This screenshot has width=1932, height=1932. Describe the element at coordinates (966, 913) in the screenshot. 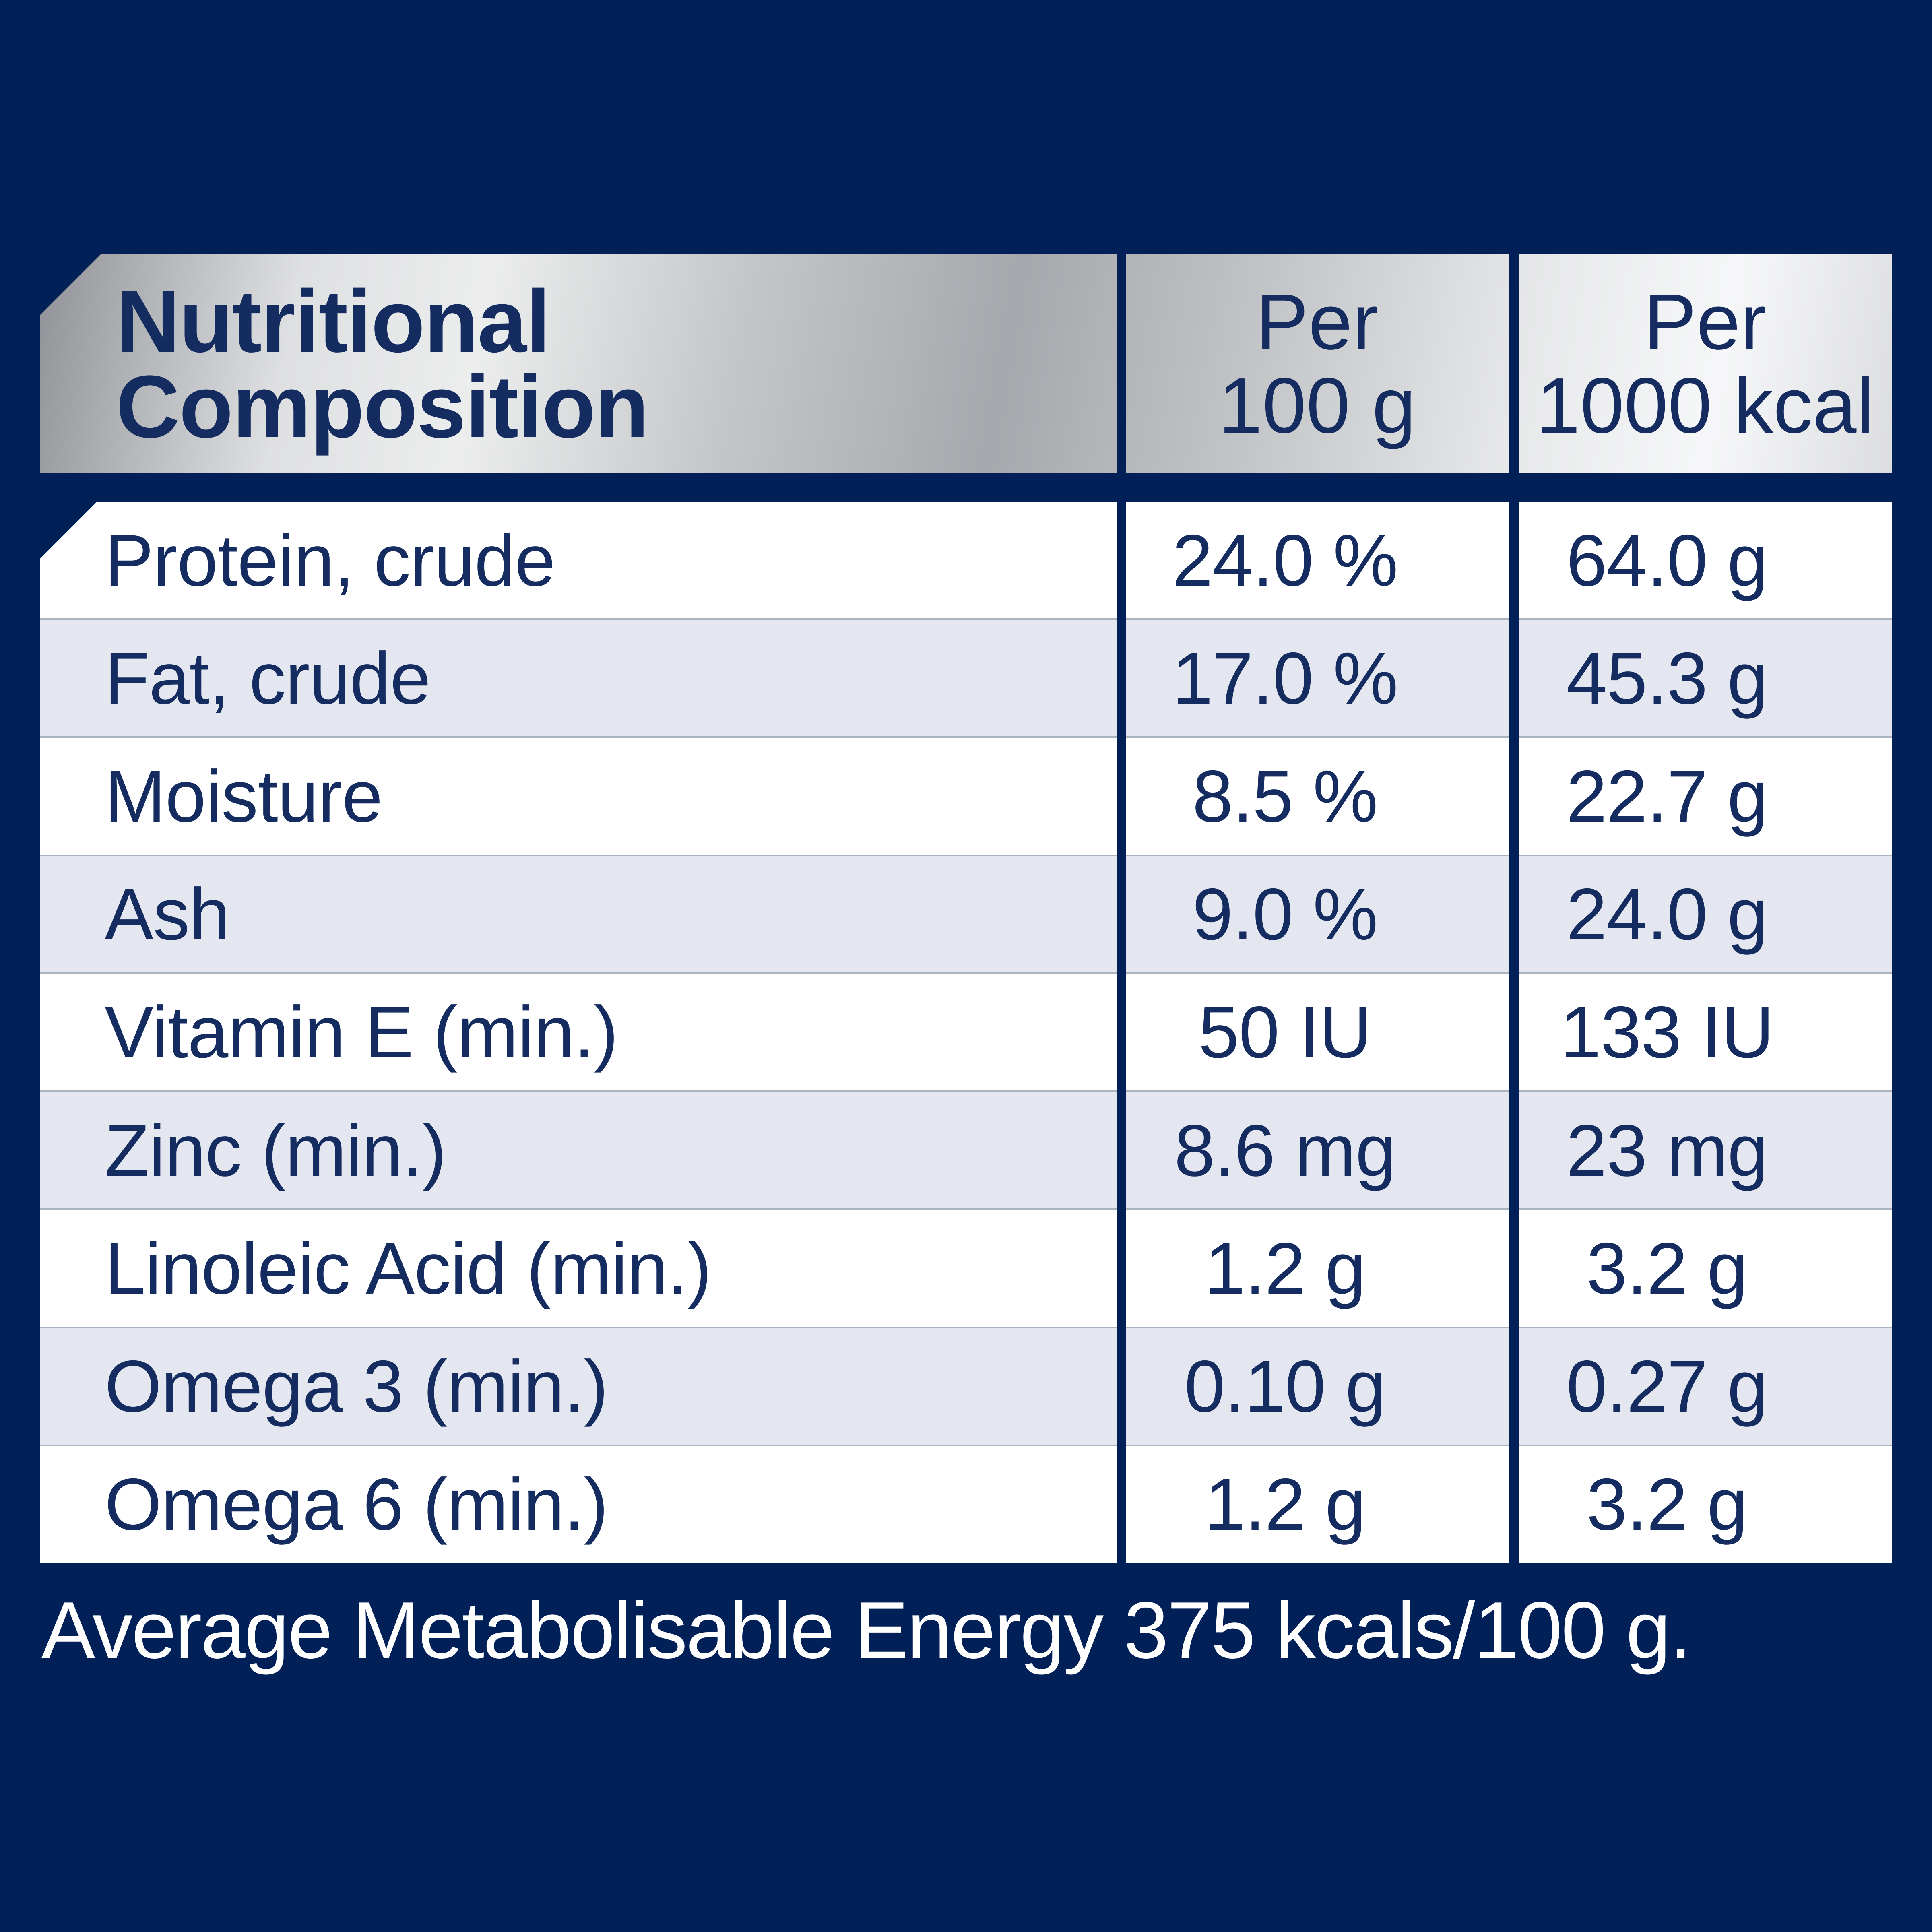

I see `table-row: Ash 9.0 % 24.0 g` at that location.